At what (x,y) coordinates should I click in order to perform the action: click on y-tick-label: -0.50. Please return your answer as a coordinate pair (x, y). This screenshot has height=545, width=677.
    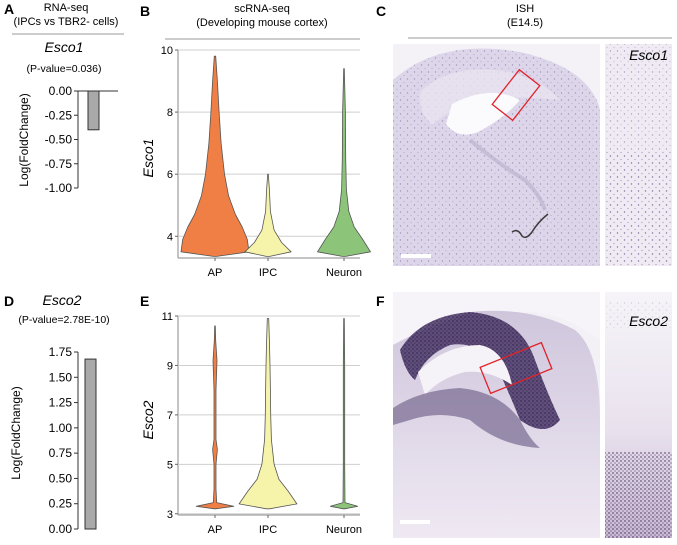
    Looking at the image, I should click on (59, 140).